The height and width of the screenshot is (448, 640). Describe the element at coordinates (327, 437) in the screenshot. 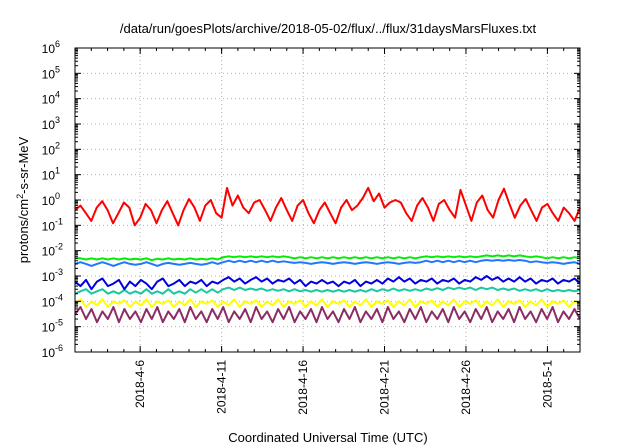

I see `x-axis-label: Coordinated Universal Time (UTC)` at that location.